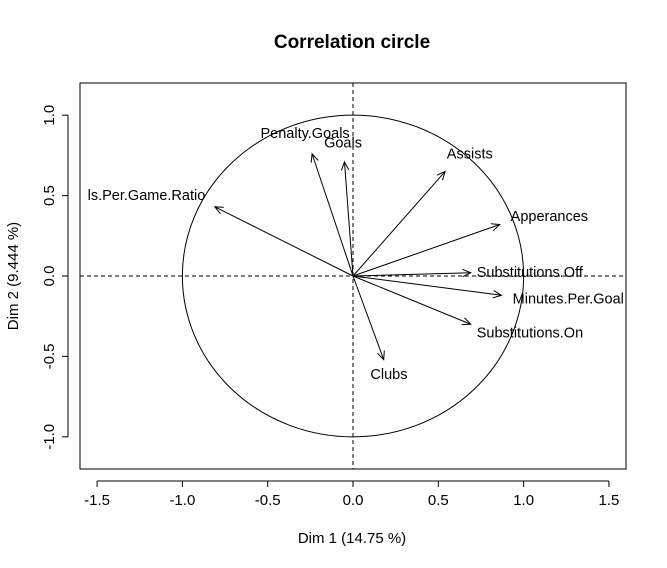 Image resolution: width=667 pixels, height=568 pixels. I want to click on variable-arrow-ls-per-game-ratio, so click(283, 241).